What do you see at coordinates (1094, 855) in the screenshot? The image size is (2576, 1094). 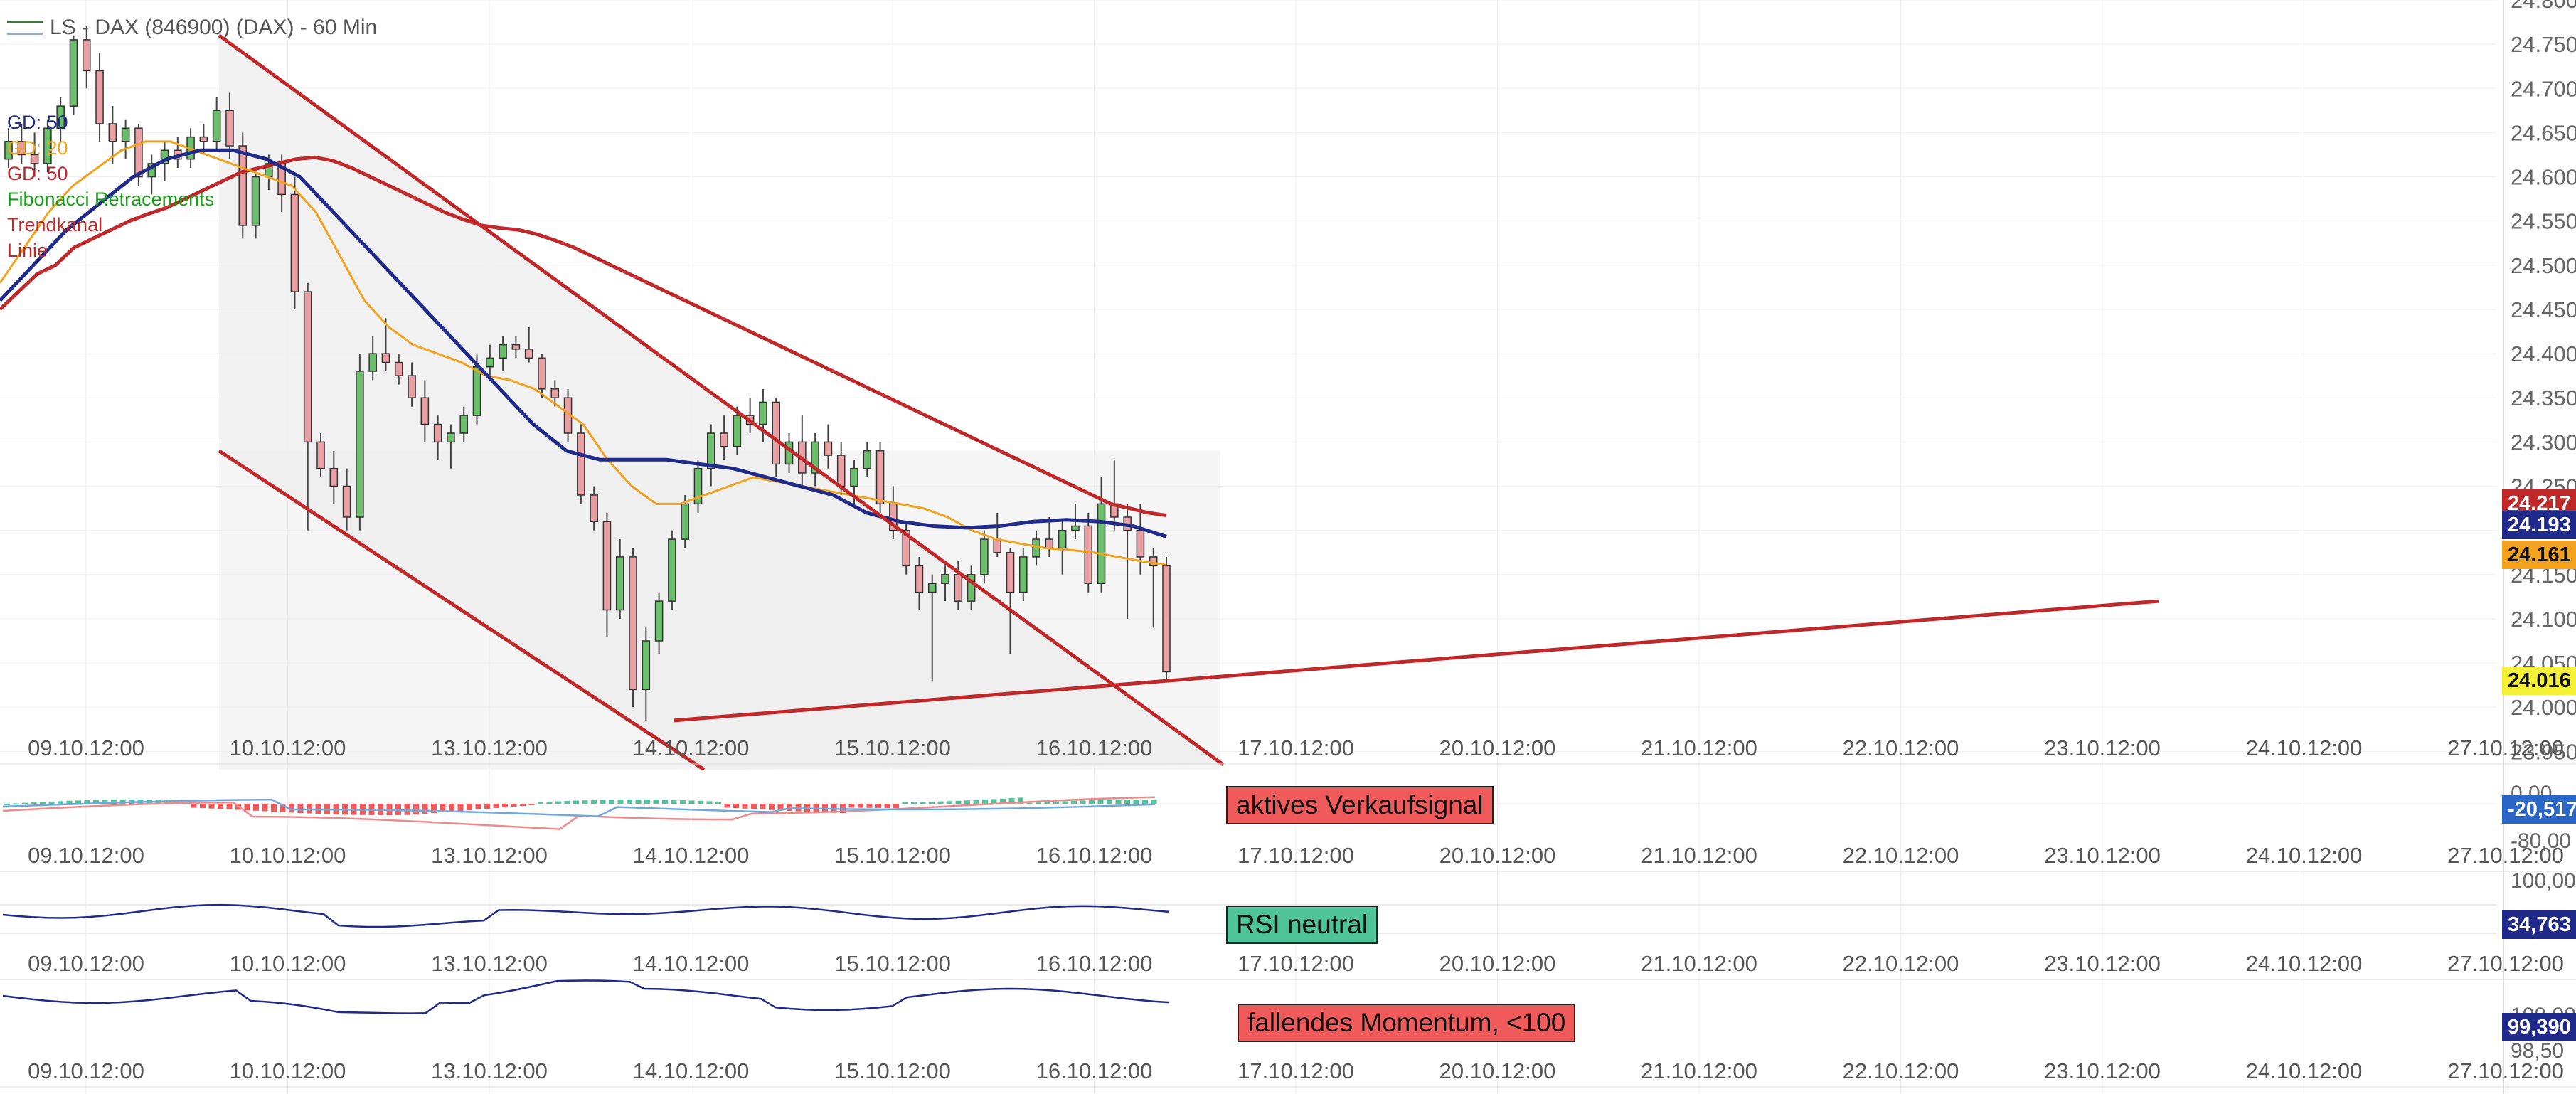 I see `x-tick-label: 16.10.12:00` at bounding box center [1094, 855].